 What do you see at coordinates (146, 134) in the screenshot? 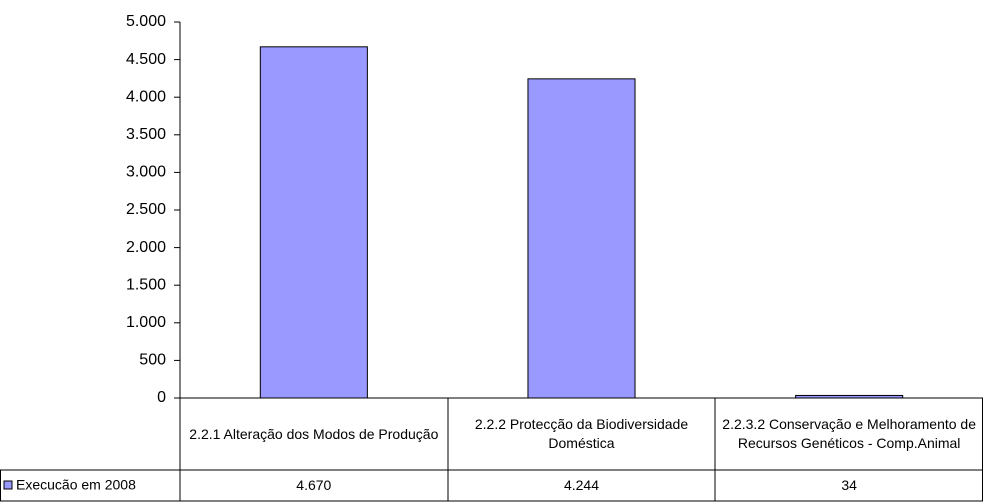
I see `y-tick-label: 3.500` at bounding box center [146, 134].